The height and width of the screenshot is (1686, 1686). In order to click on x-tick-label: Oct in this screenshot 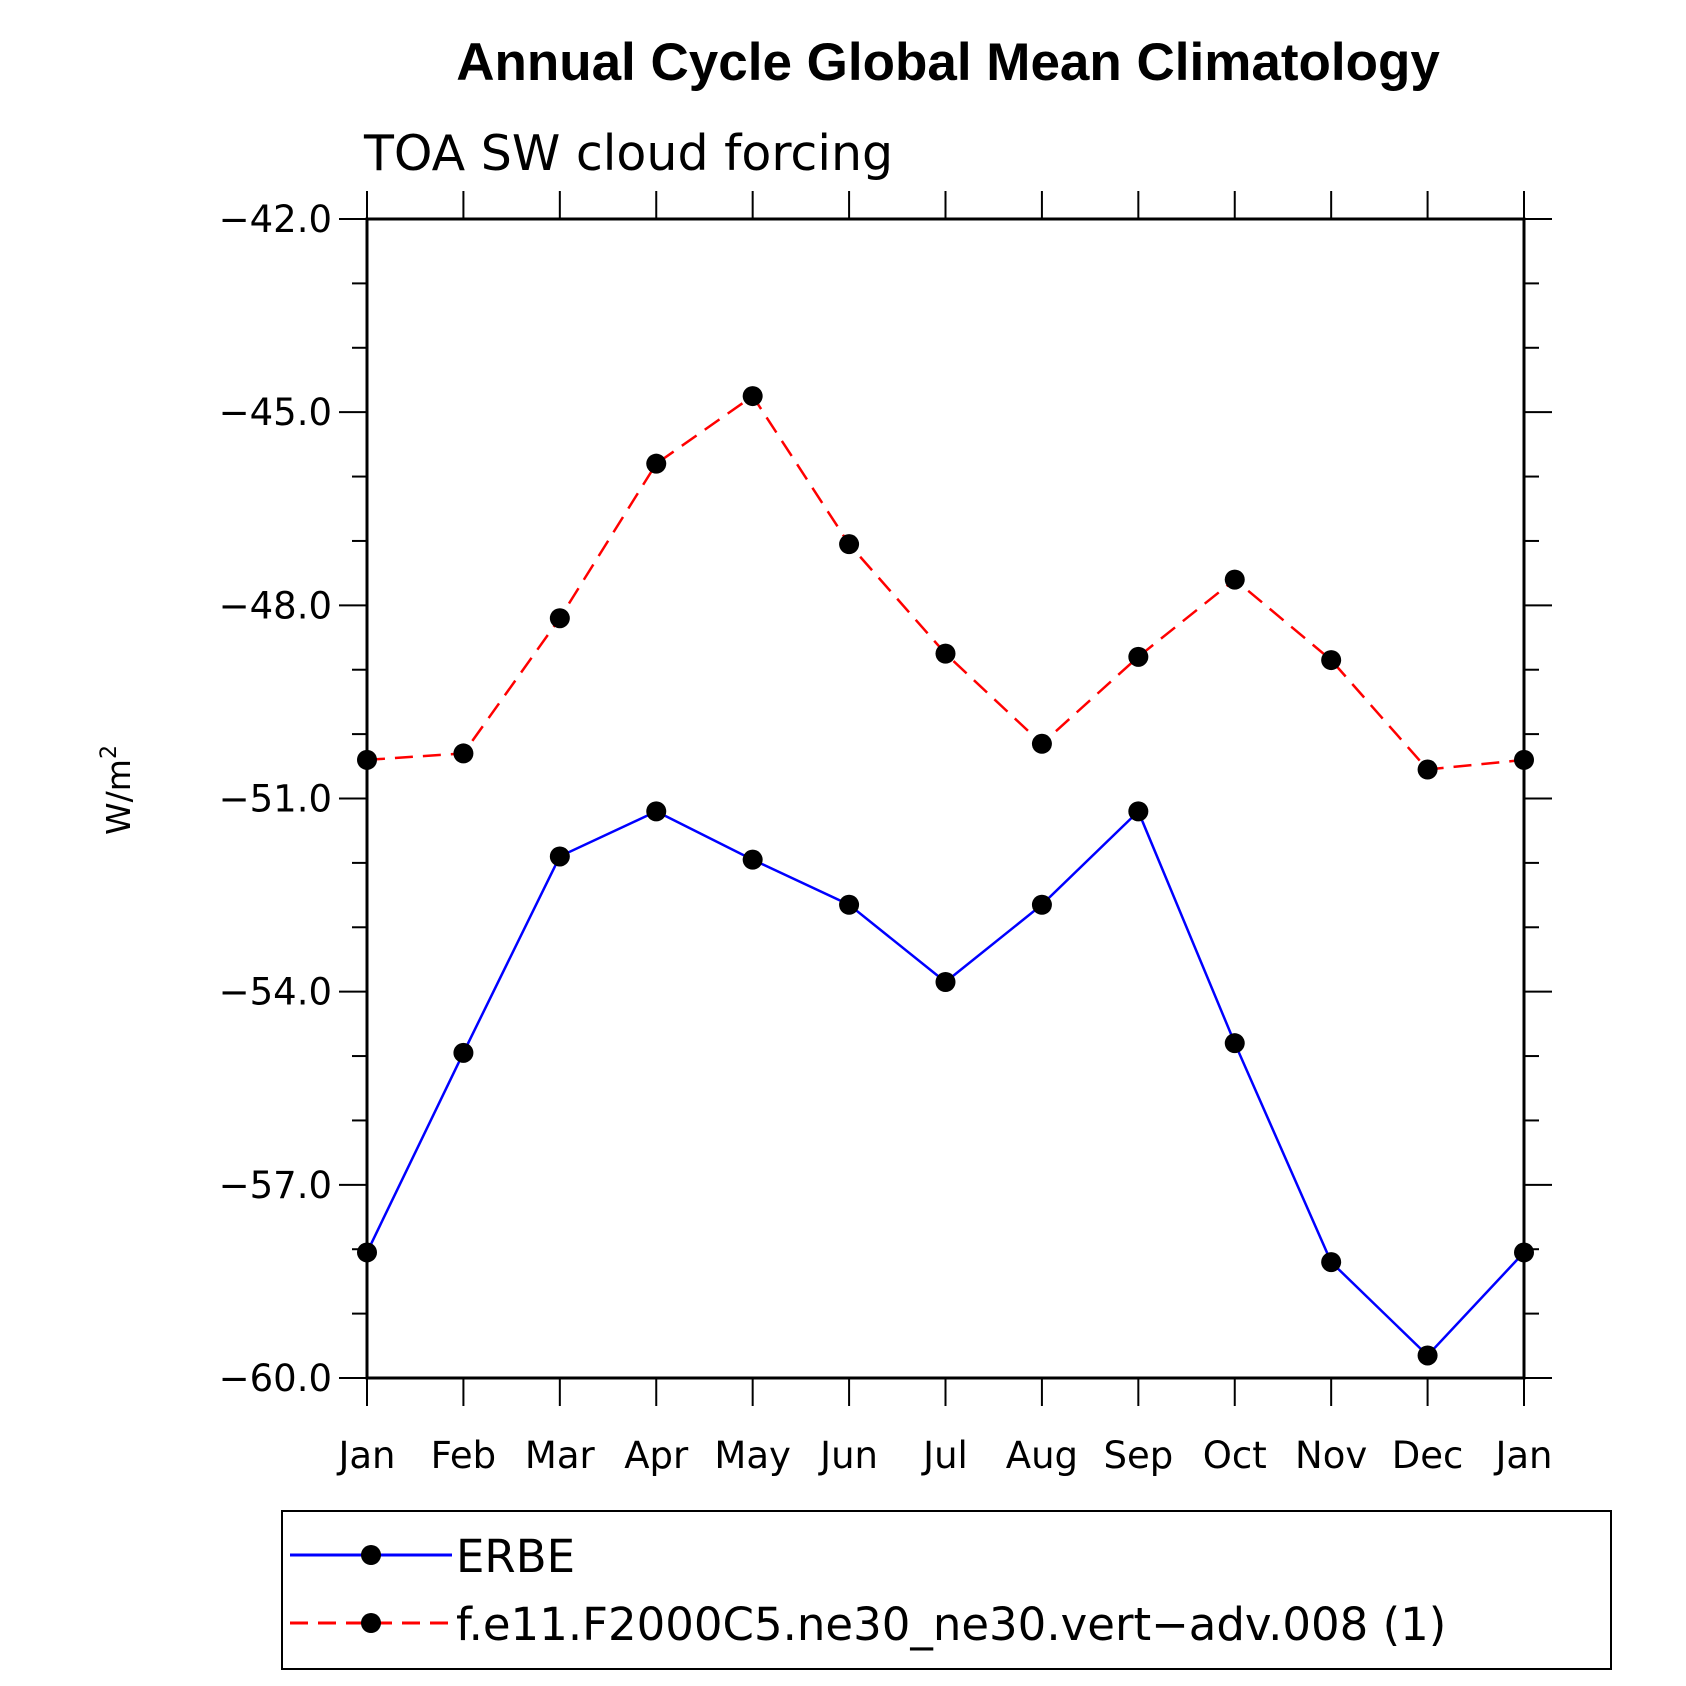, I will do `click(1235, 1455)`.